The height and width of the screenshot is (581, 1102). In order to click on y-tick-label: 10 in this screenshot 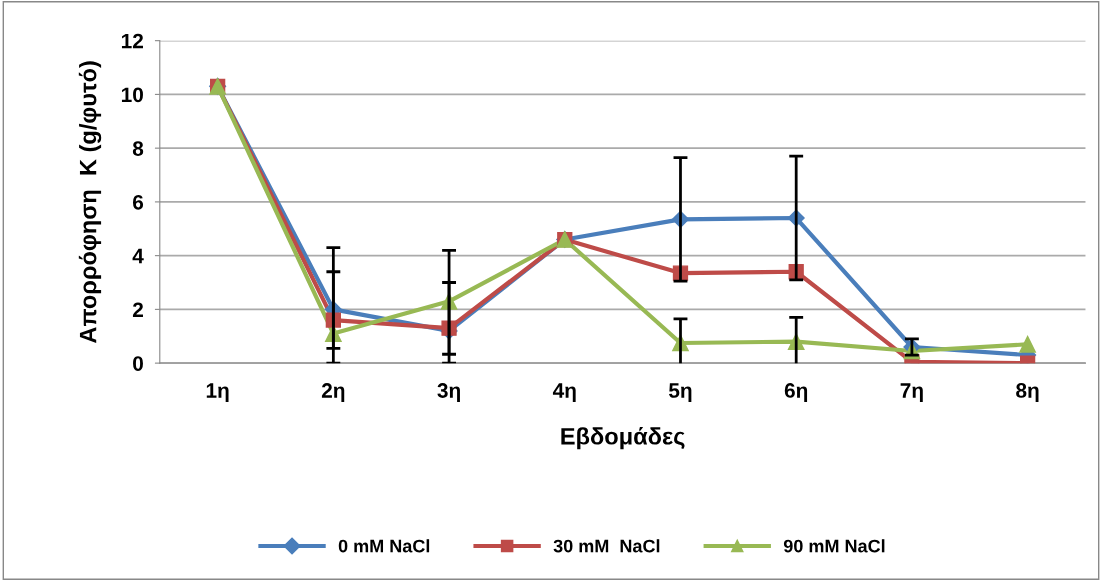, I will do `click(132, 95)`.